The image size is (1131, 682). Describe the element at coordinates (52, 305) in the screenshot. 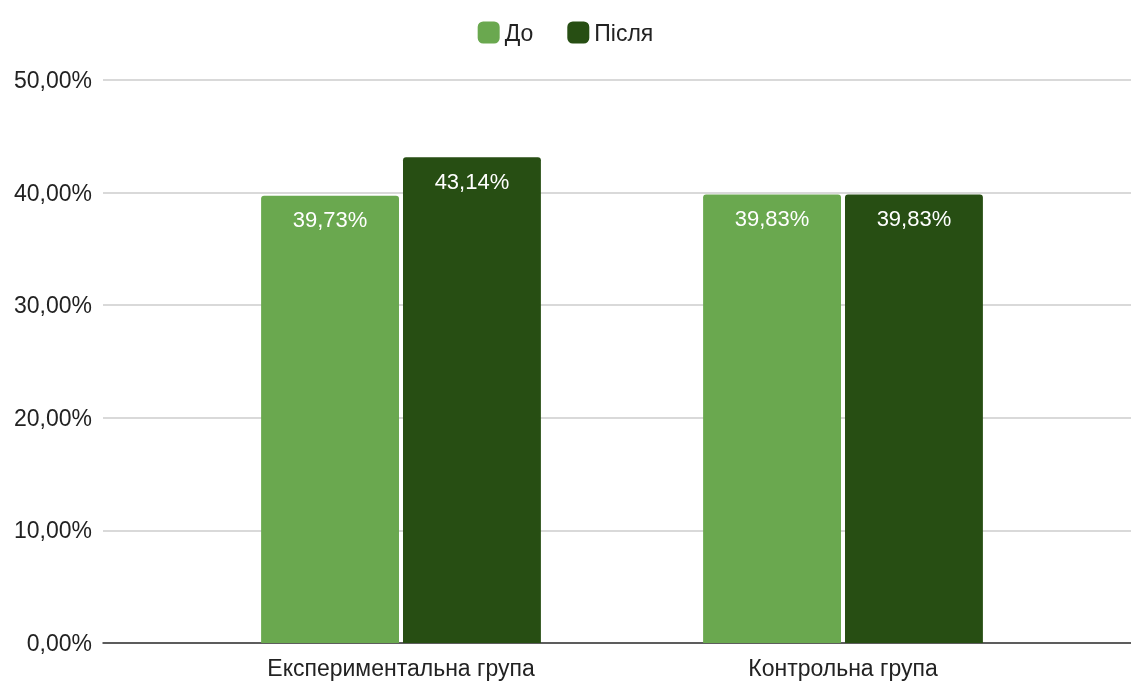

I see `y-tick-label: 30,00%` at that location.